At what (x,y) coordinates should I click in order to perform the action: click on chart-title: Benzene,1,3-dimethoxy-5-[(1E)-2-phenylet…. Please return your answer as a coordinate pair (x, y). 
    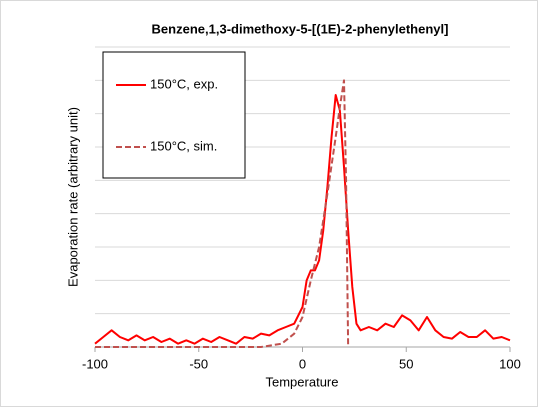
    Looking at the image, I should click on (300, 28).